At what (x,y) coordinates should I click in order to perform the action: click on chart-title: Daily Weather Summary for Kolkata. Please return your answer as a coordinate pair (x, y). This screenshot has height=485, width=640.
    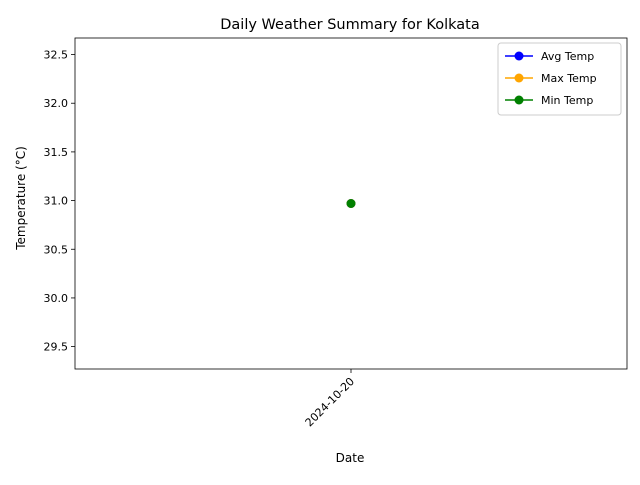
    Looking at the image, I should click on (349, 25).